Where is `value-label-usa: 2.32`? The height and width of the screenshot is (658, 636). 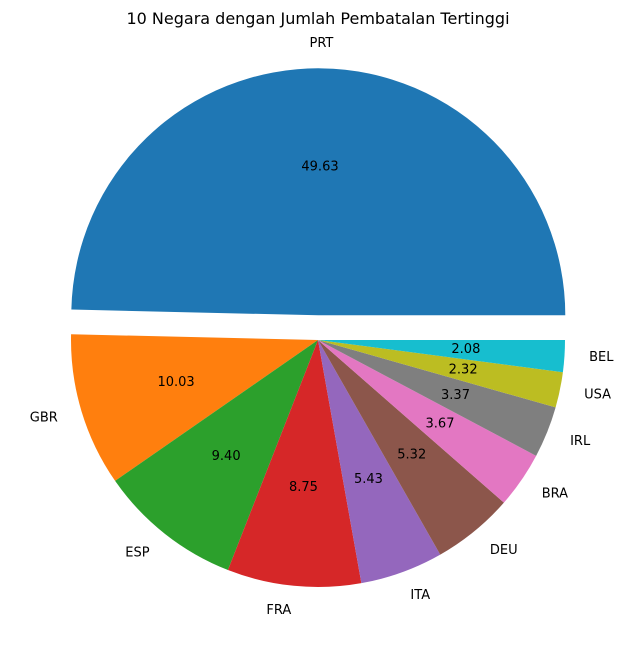
value-label-usa: 2.32 is located at coordinates (463, 369).